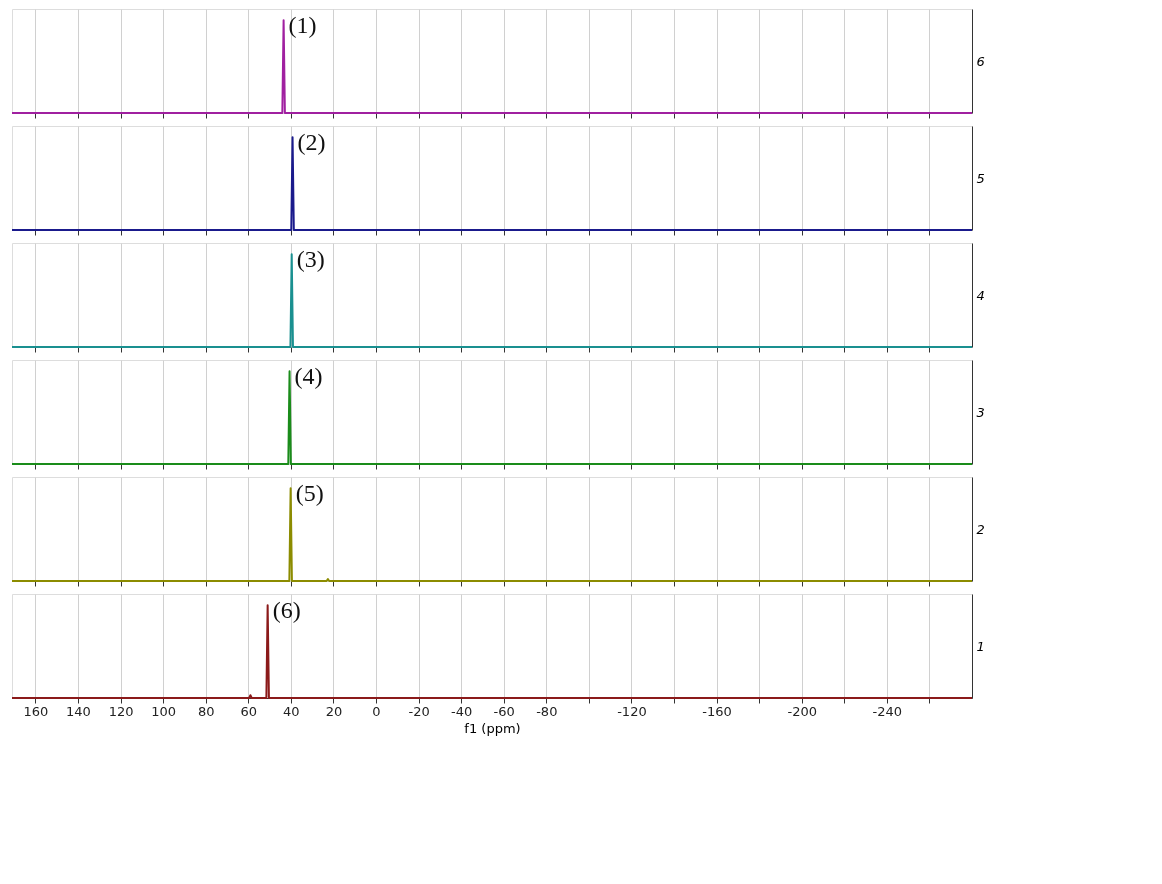  I want to click on x-tick-label: -40, so click(462, 711).